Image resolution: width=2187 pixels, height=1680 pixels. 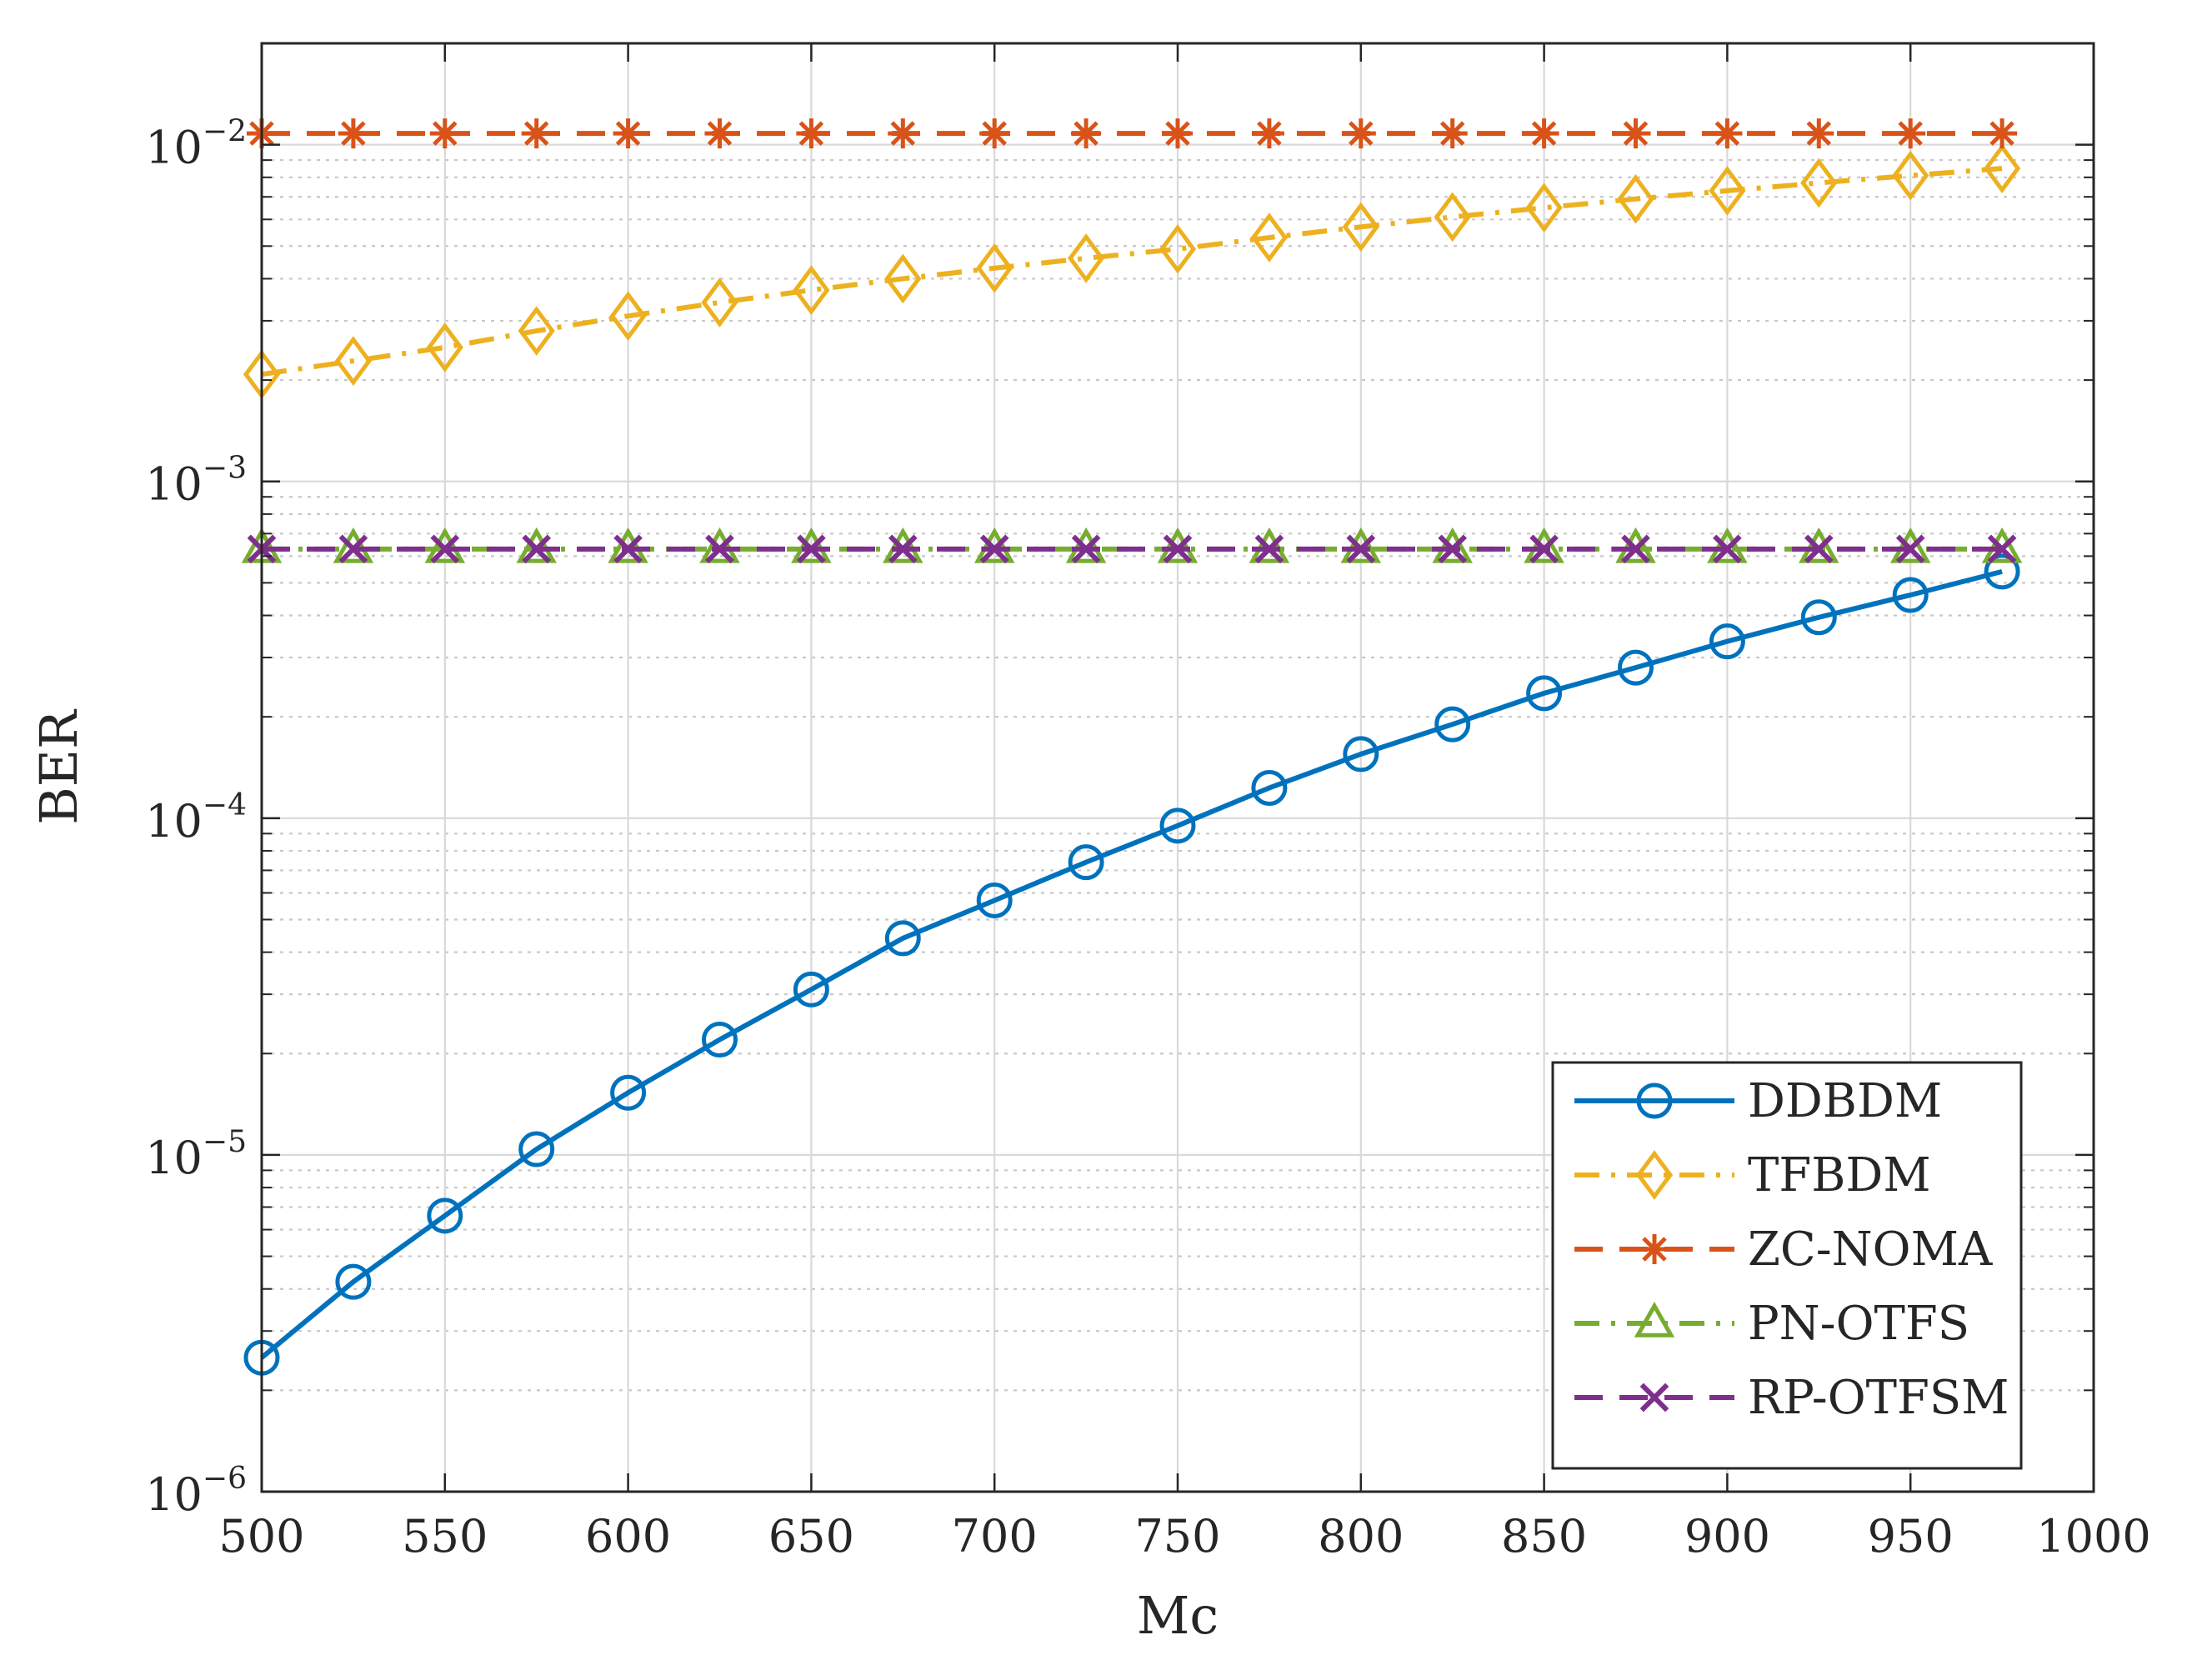 I want to click on x-tick-label: 800, so click(x=1361, y=1536).